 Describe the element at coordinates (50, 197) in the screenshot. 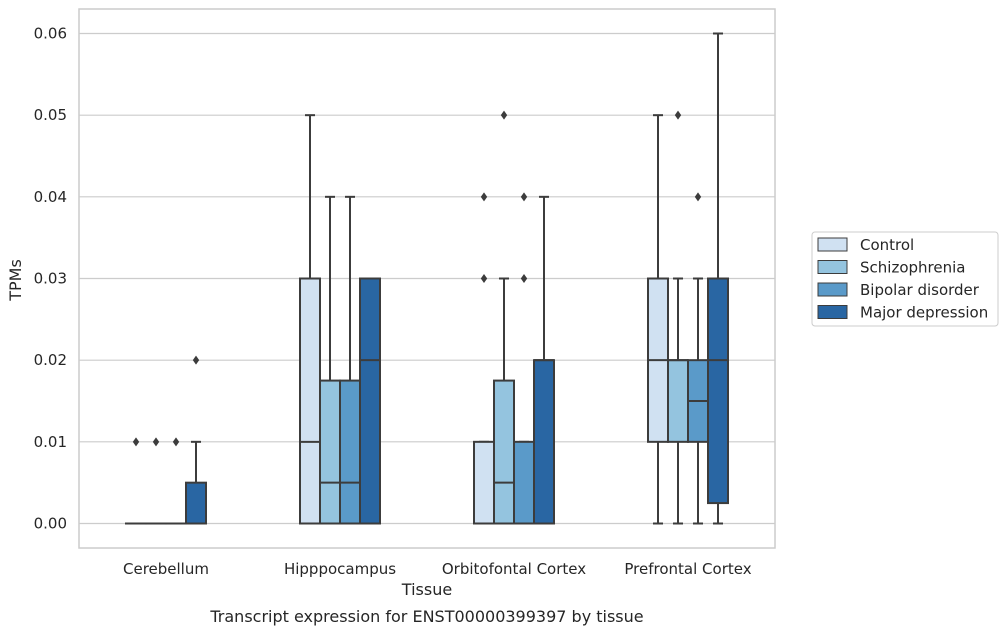

I see `y-tick-label: 0.04` at that location.